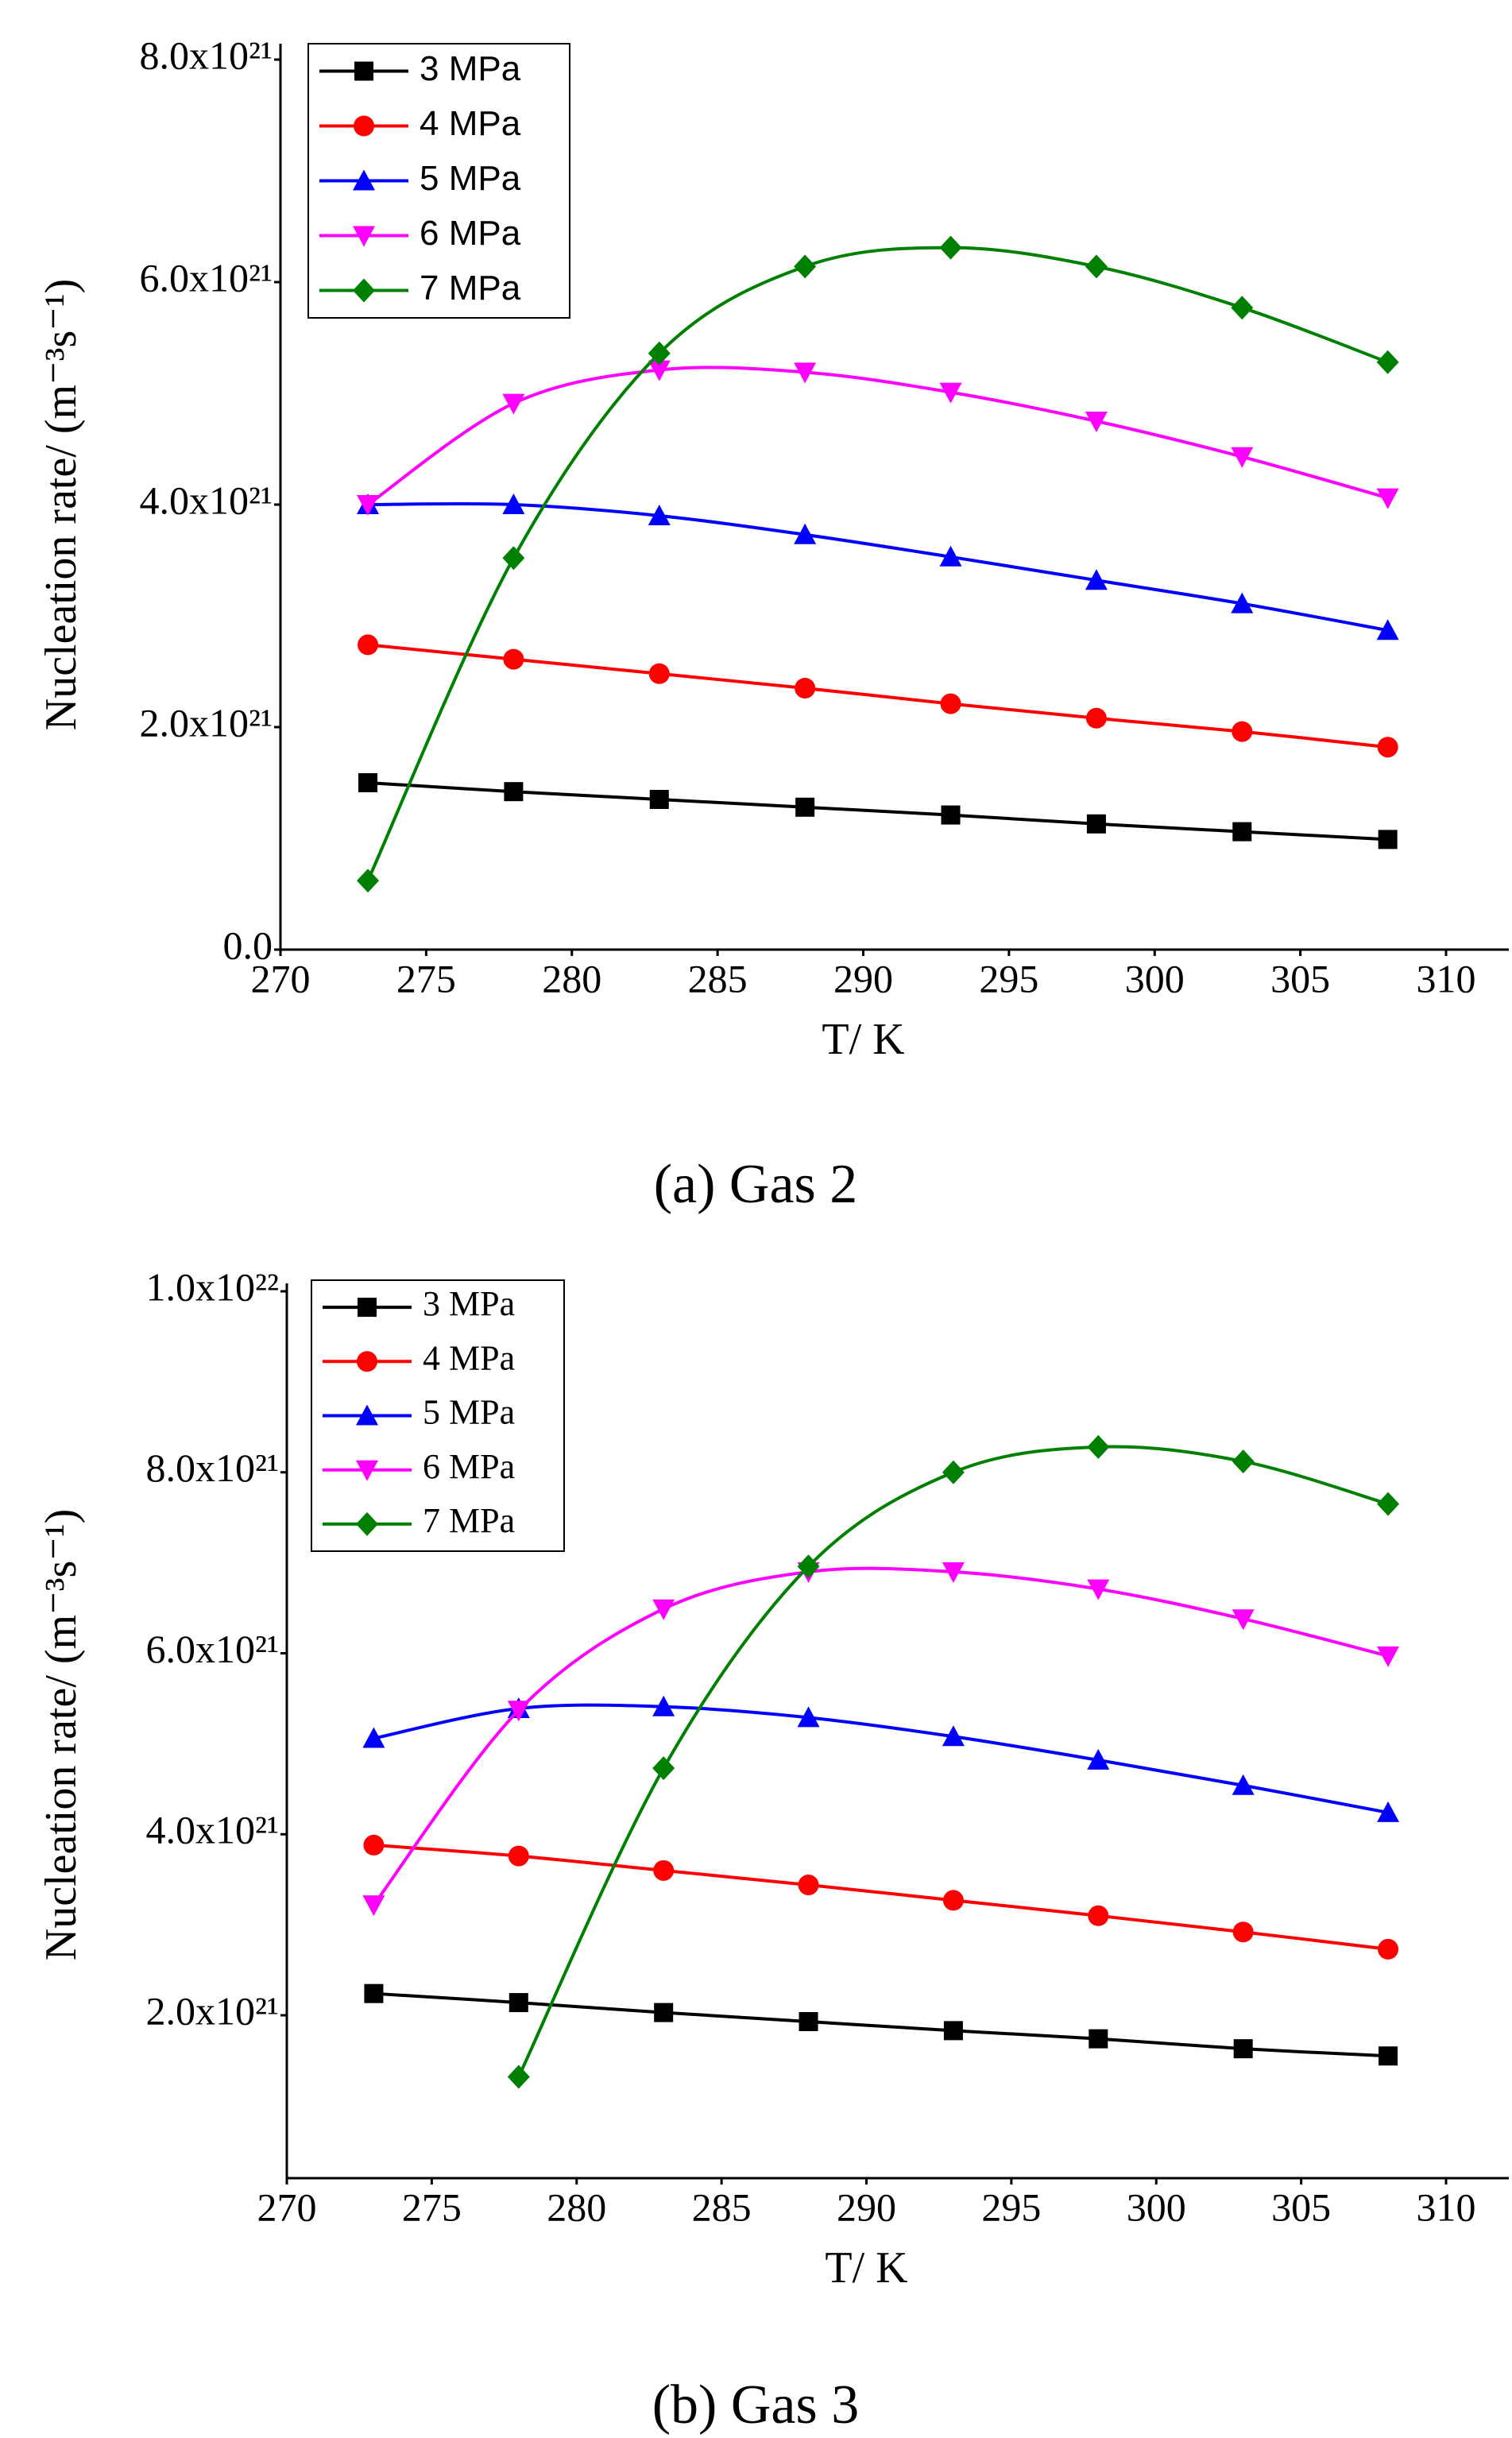 The image size is (1512, 2438). Describe the element at coordinates (1156, 2207) in the screenshot. I see `x-tick-label: 300` at that location.